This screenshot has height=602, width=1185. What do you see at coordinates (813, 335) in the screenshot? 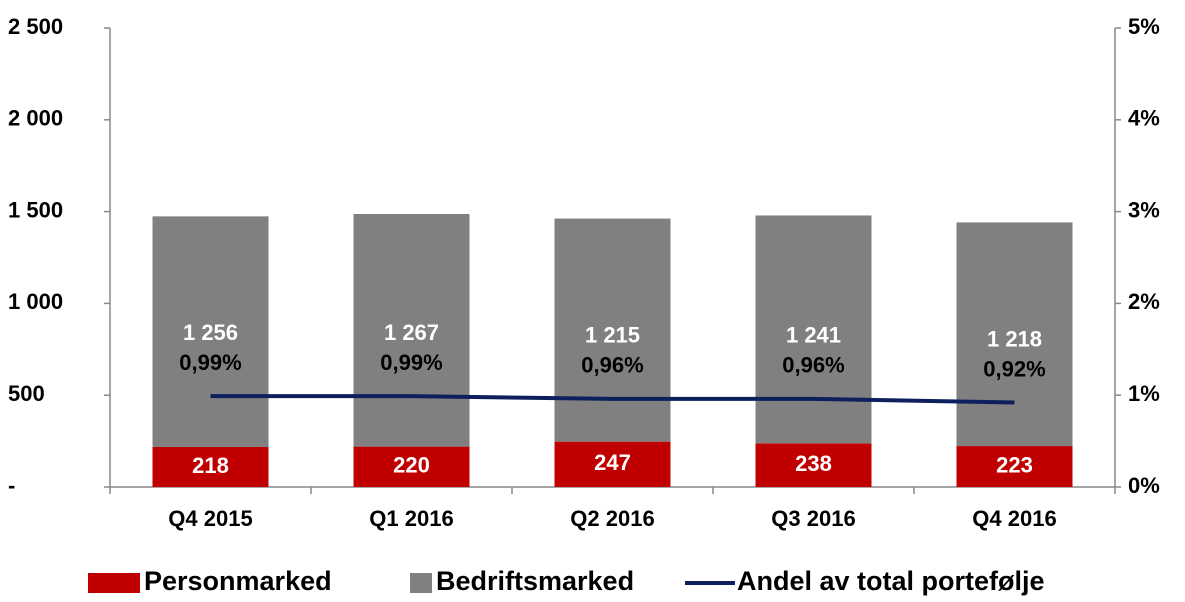
I see `bar-label: 1 241` at bounding box center [813, 335].